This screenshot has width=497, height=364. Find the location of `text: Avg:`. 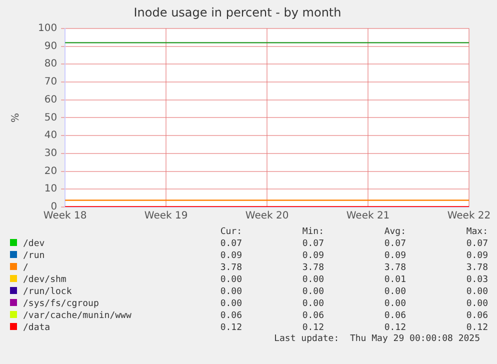

text: Avg: is located at coordinates (394, 232).